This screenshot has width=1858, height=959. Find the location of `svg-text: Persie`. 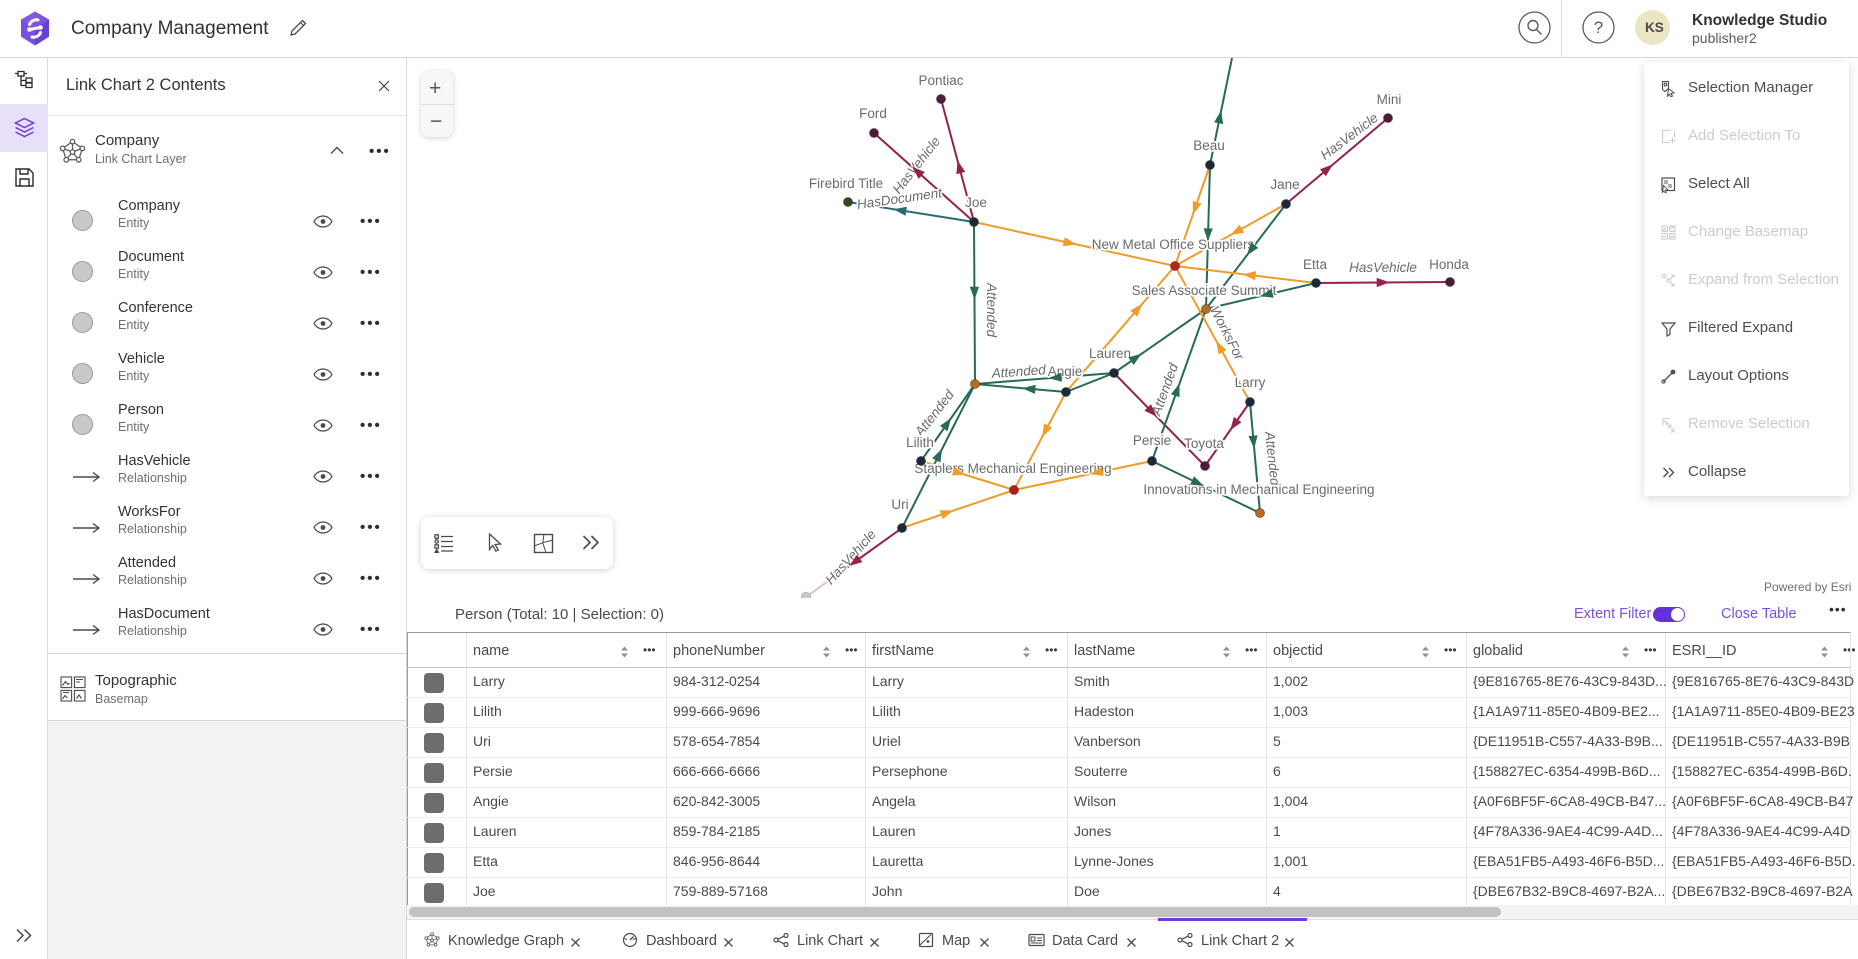

svg-text: Persie is located at coordinates (1152, 440).